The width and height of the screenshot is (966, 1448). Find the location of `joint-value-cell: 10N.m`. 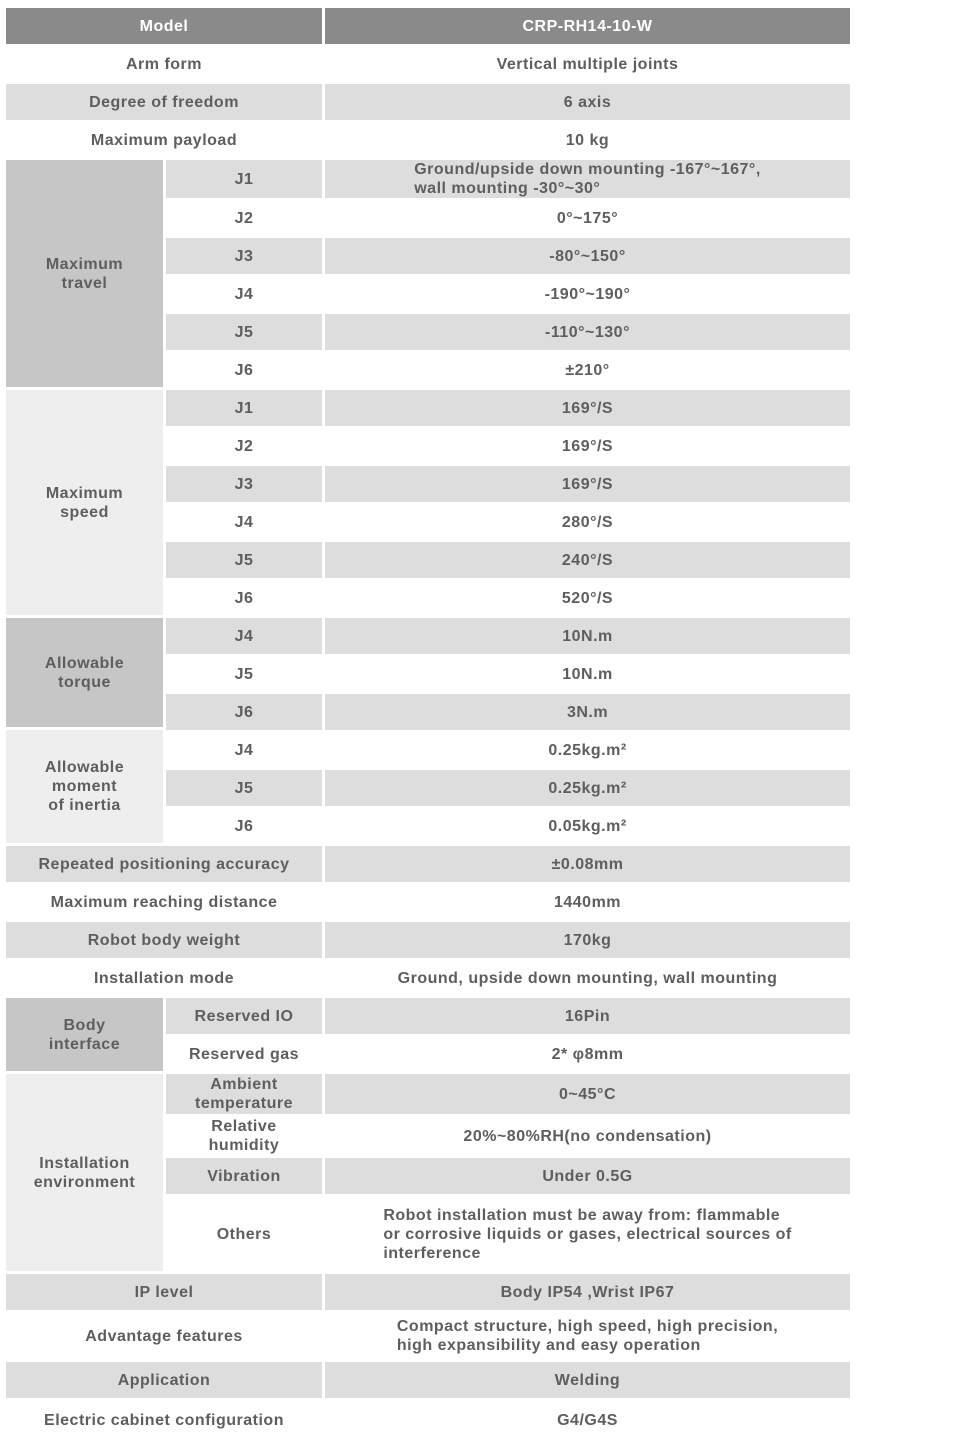

joint-value-cell: 10N.m is located at coordinates (587, 636).